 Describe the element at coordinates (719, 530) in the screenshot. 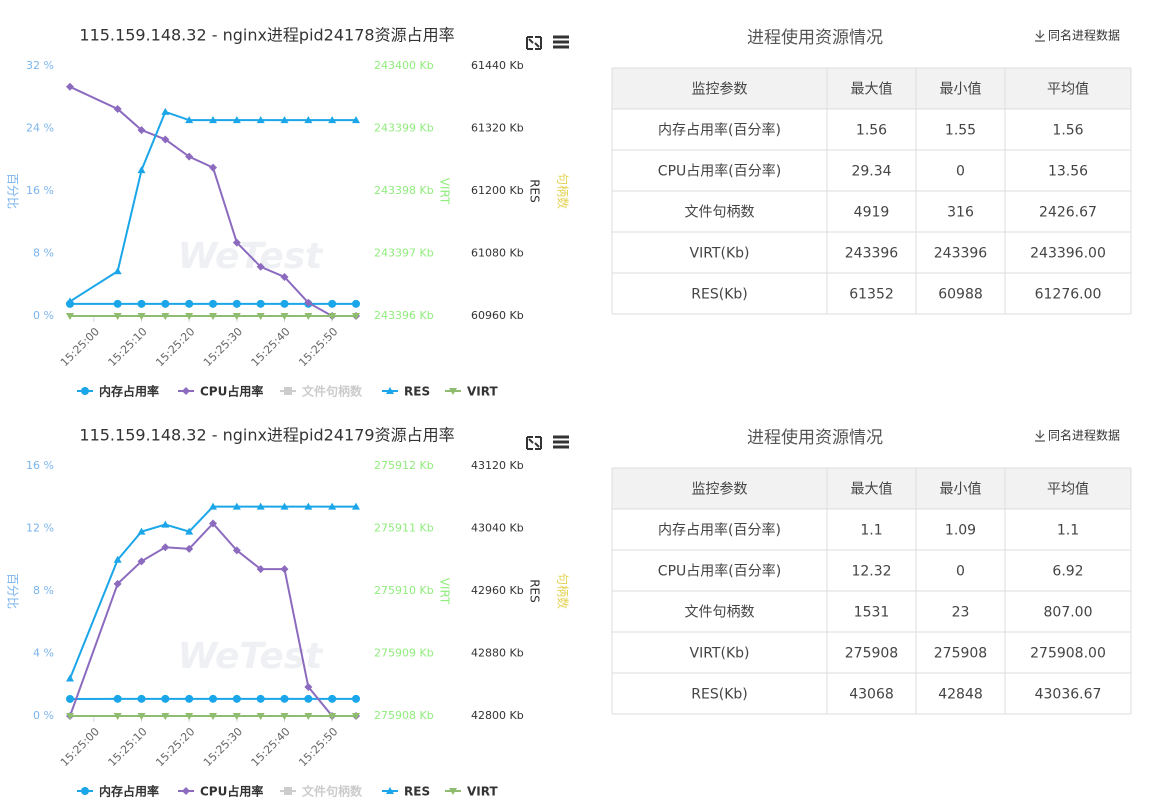

I see `cell: 内存占用率(百分率)` at that location.